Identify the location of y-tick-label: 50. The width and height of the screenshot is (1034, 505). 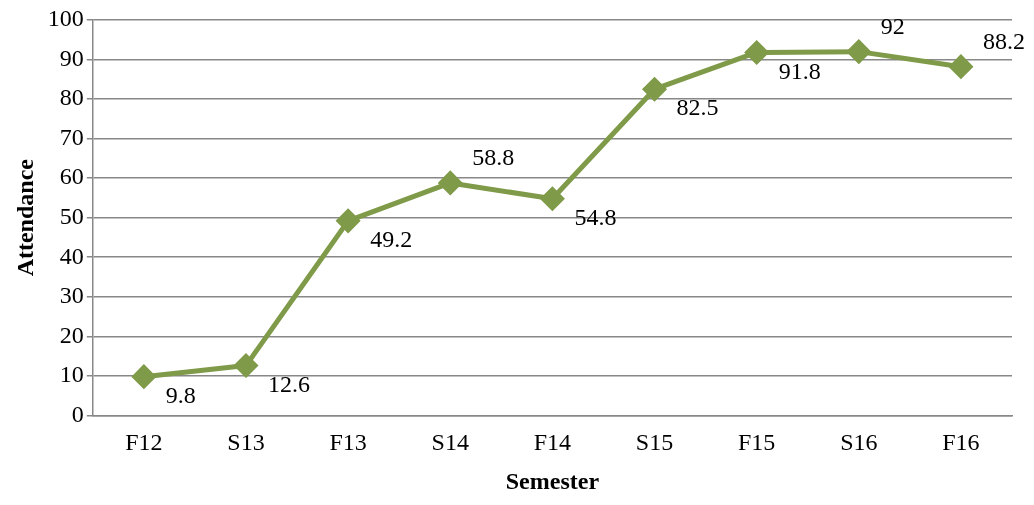
(71, 216).